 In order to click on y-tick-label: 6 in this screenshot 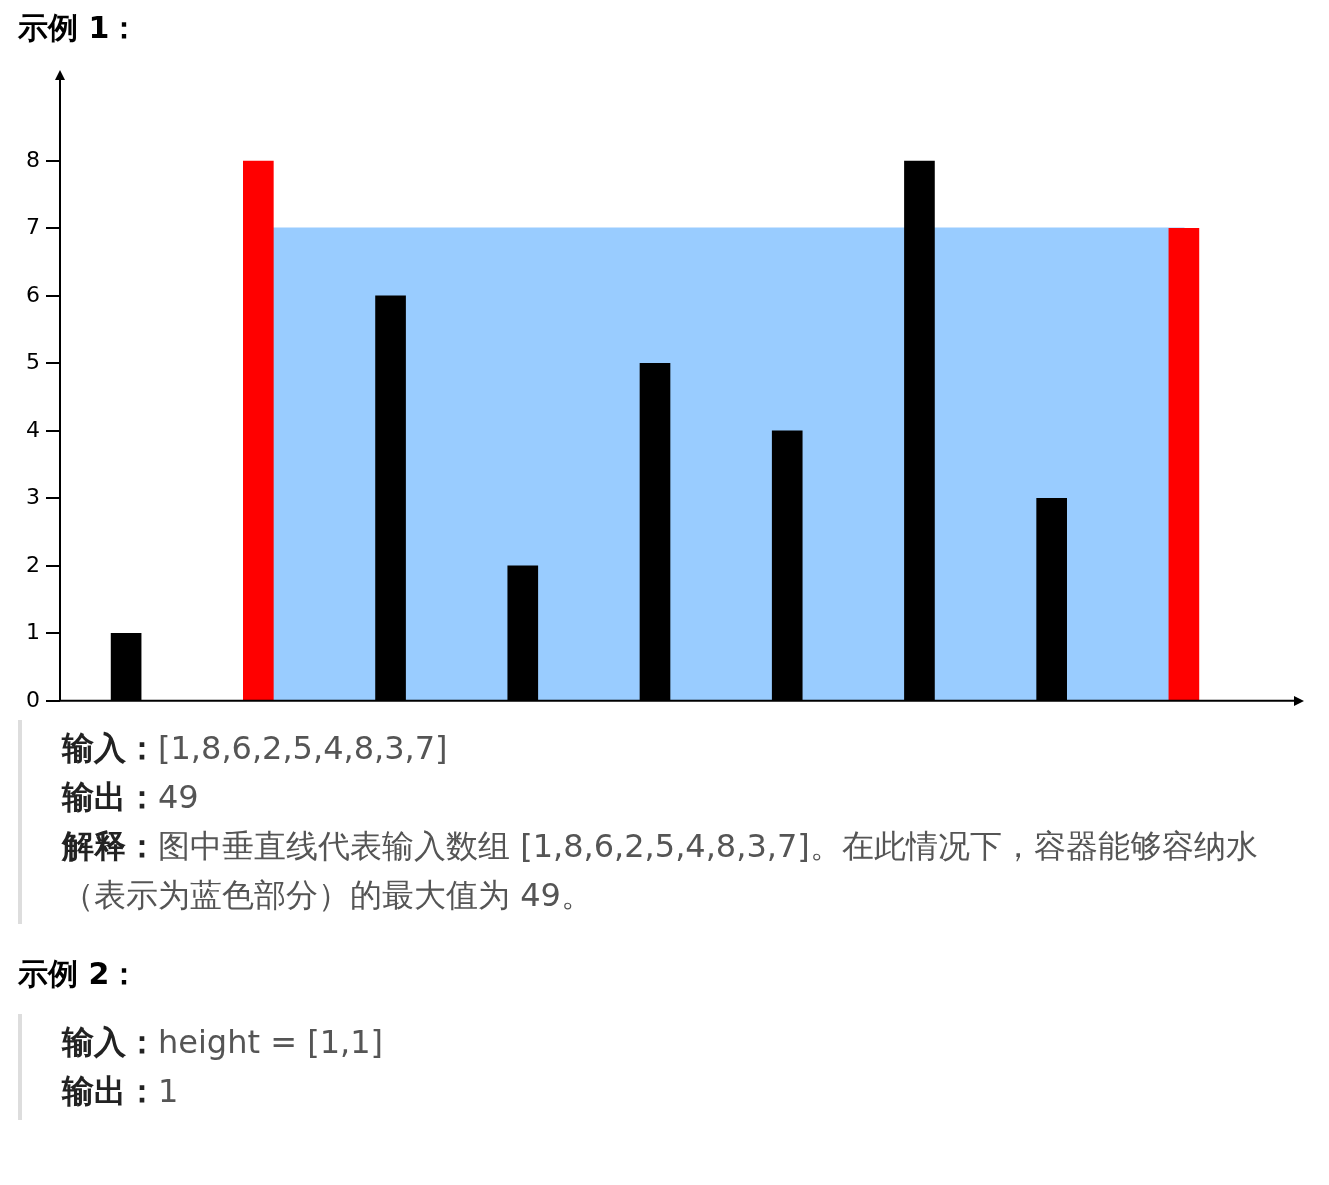, I will do `click(33, 294)`.